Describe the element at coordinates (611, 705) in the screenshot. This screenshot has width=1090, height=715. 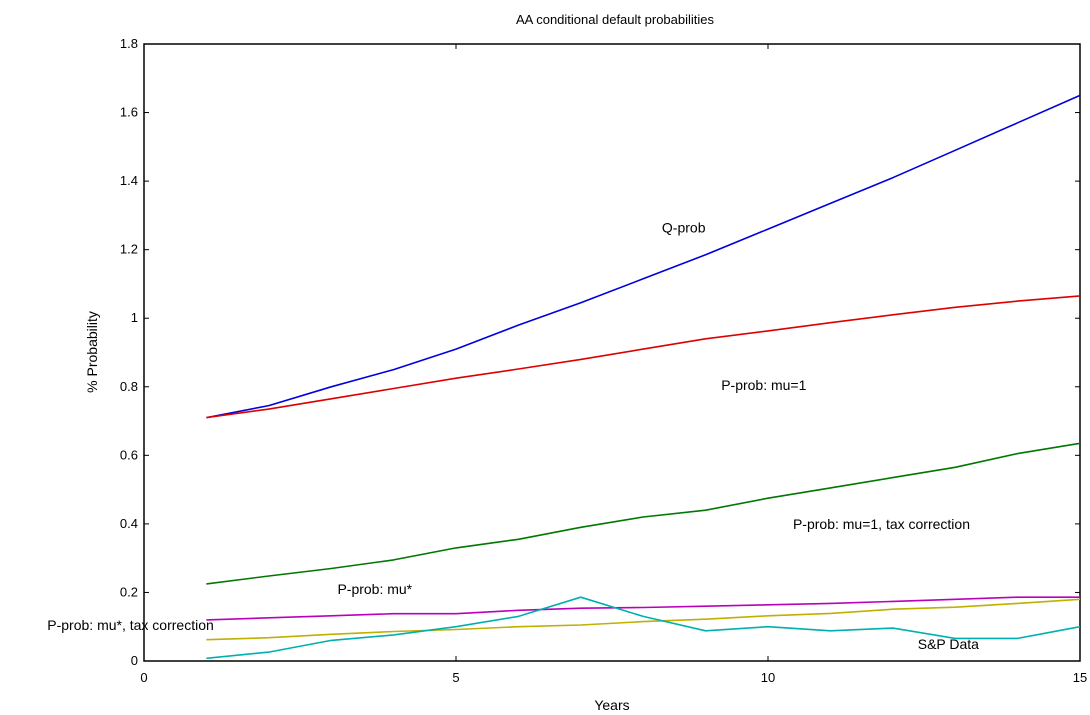
I see `x-axis-label: Years` at that location.